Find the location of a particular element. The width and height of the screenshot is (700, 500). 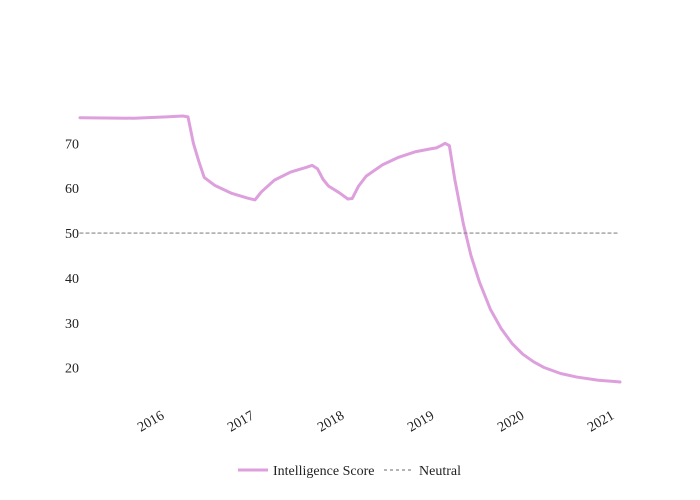

x-tick-label-2018: 2018 is located at coordinates (331, 421).